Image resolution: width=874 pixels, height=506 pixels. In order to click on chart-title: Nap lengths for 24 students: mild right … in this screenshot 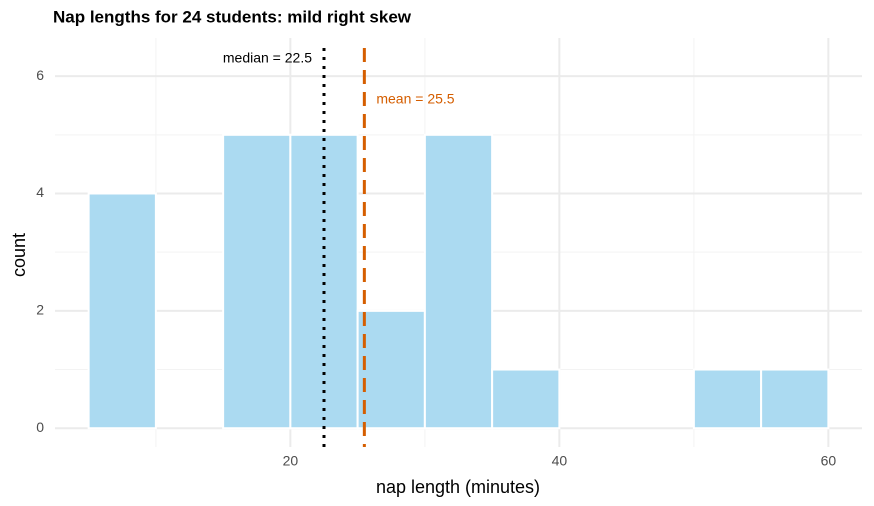, I will do `click(232, 16)`.